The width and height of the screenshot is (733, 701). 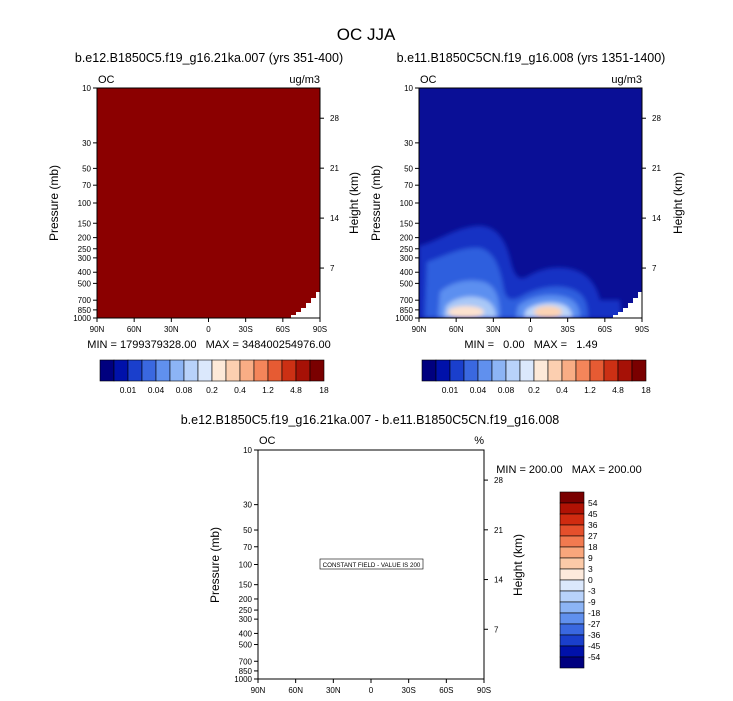 What do you see at coordinates (409, 690) in the screenshot?
I see `panel-3-xtick-label: 30S` at bounding box center [409, 690].